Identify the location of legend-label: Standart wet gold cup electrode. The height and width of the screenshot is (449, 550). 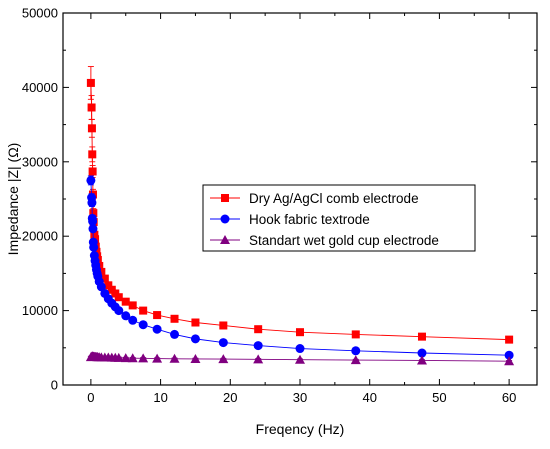
(344, 240).